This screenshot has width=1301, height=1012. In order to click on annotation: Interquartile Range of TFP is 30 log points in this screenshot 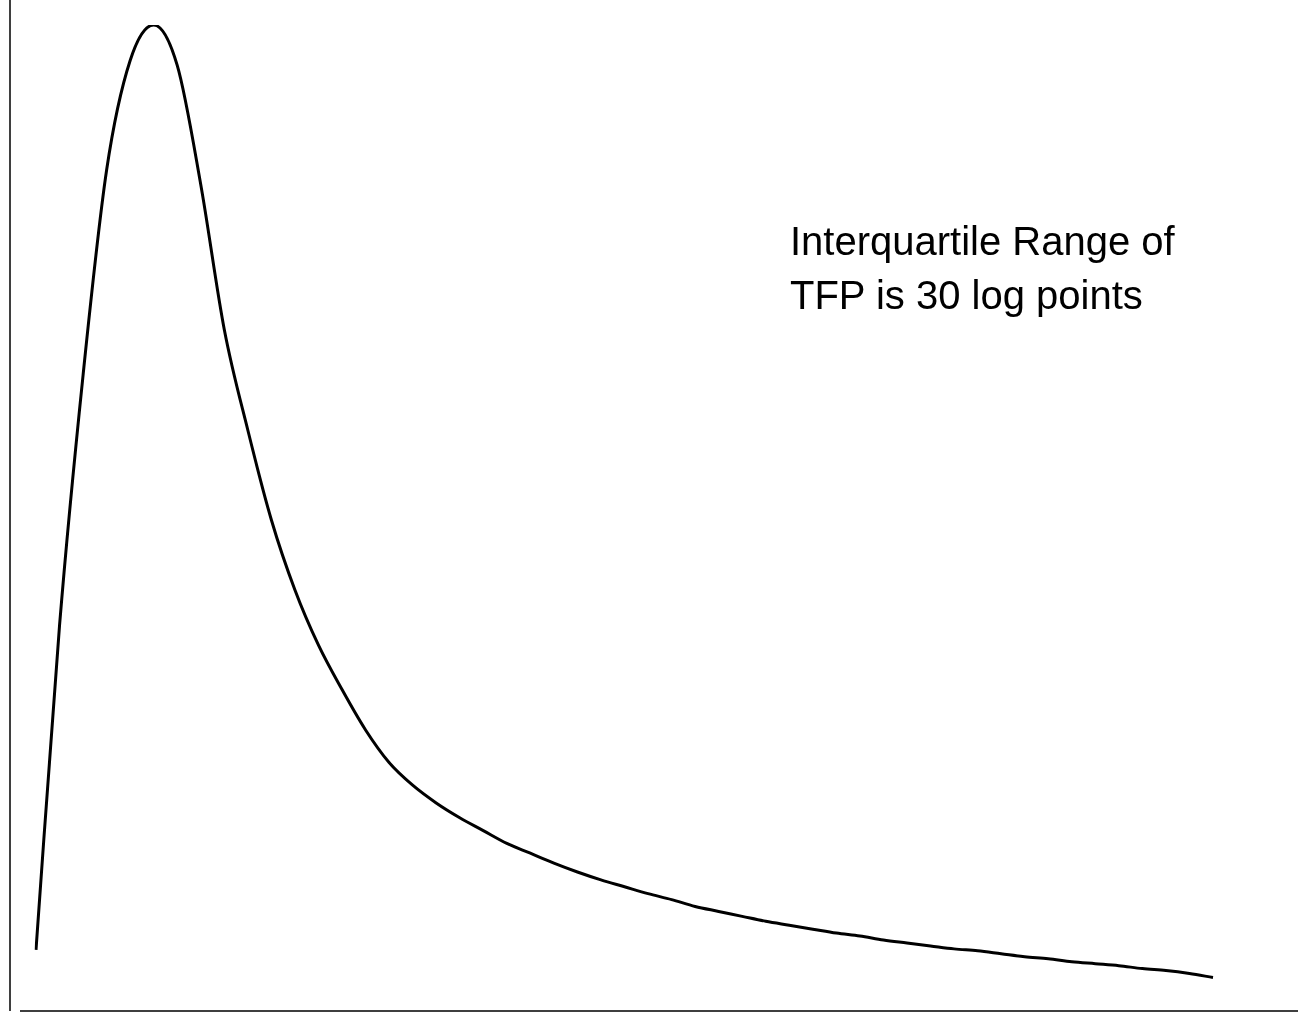, I will do `click(983, 268)`.